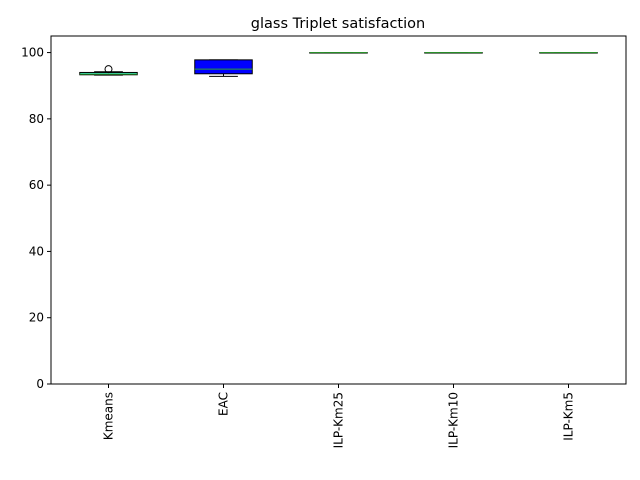 This screenshot has width=640, height=480. I want to click on y-axis: 0 20 40 60 80 100, so click(36, 218).